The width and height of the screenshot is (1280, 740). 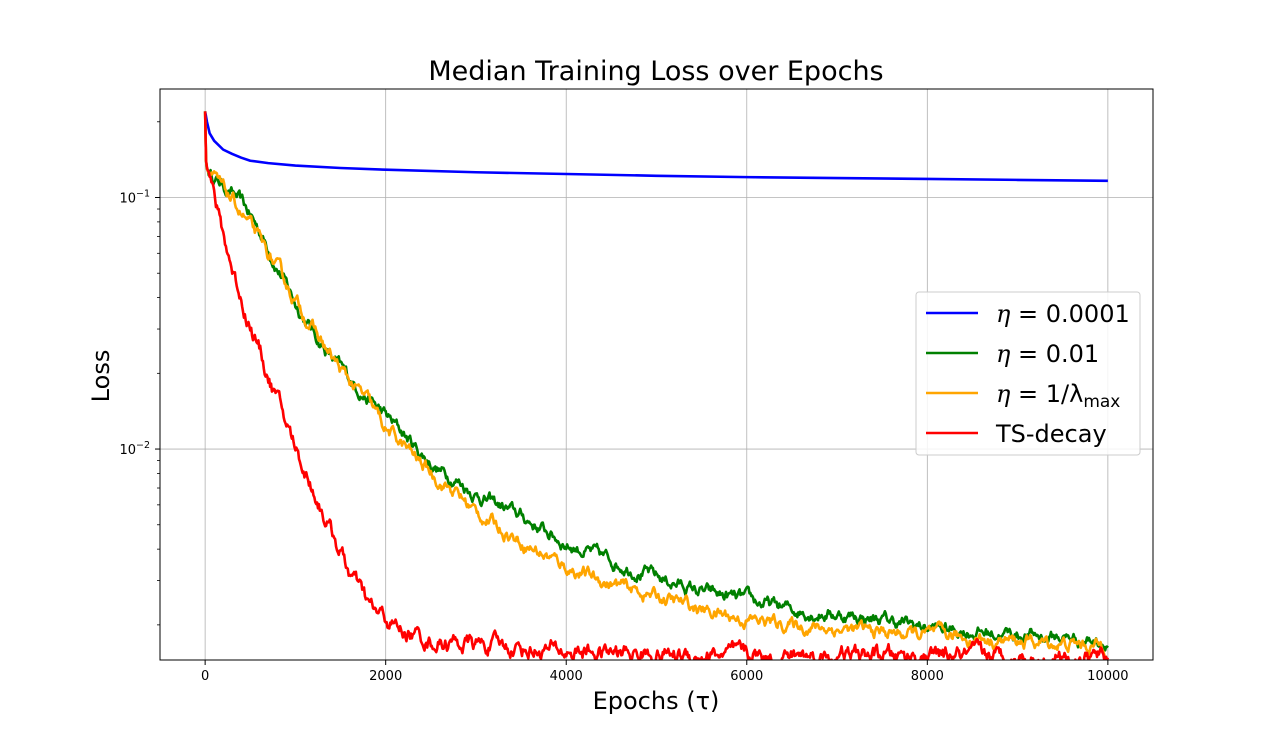 I want to click on x-axis-ticks: 0 2000 4000 6000 8000 10000, so click(x=665, y=672).